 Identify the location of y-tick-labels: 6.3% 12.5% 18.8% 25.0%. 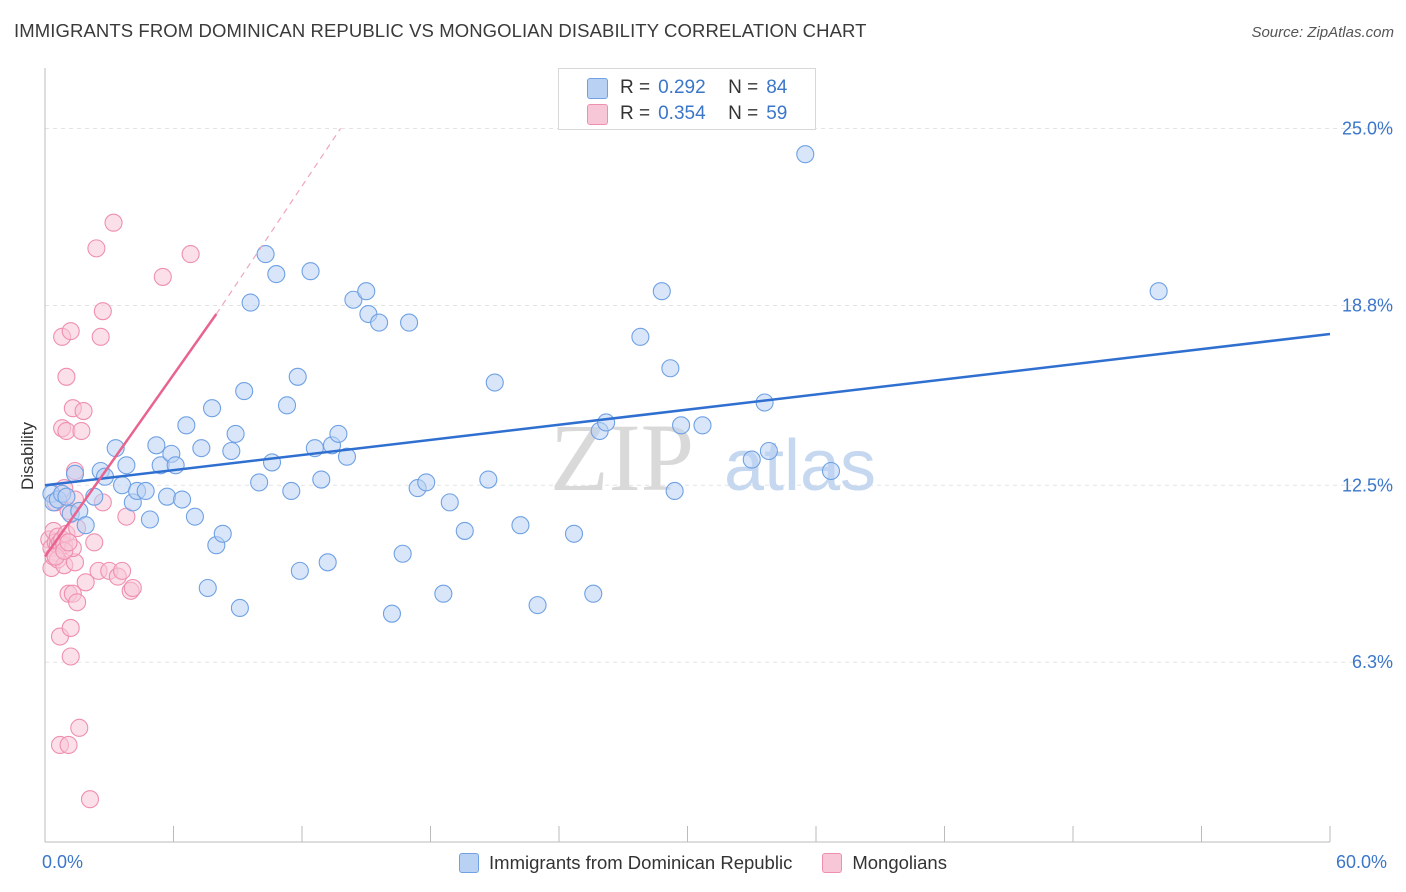
(1367, 396).